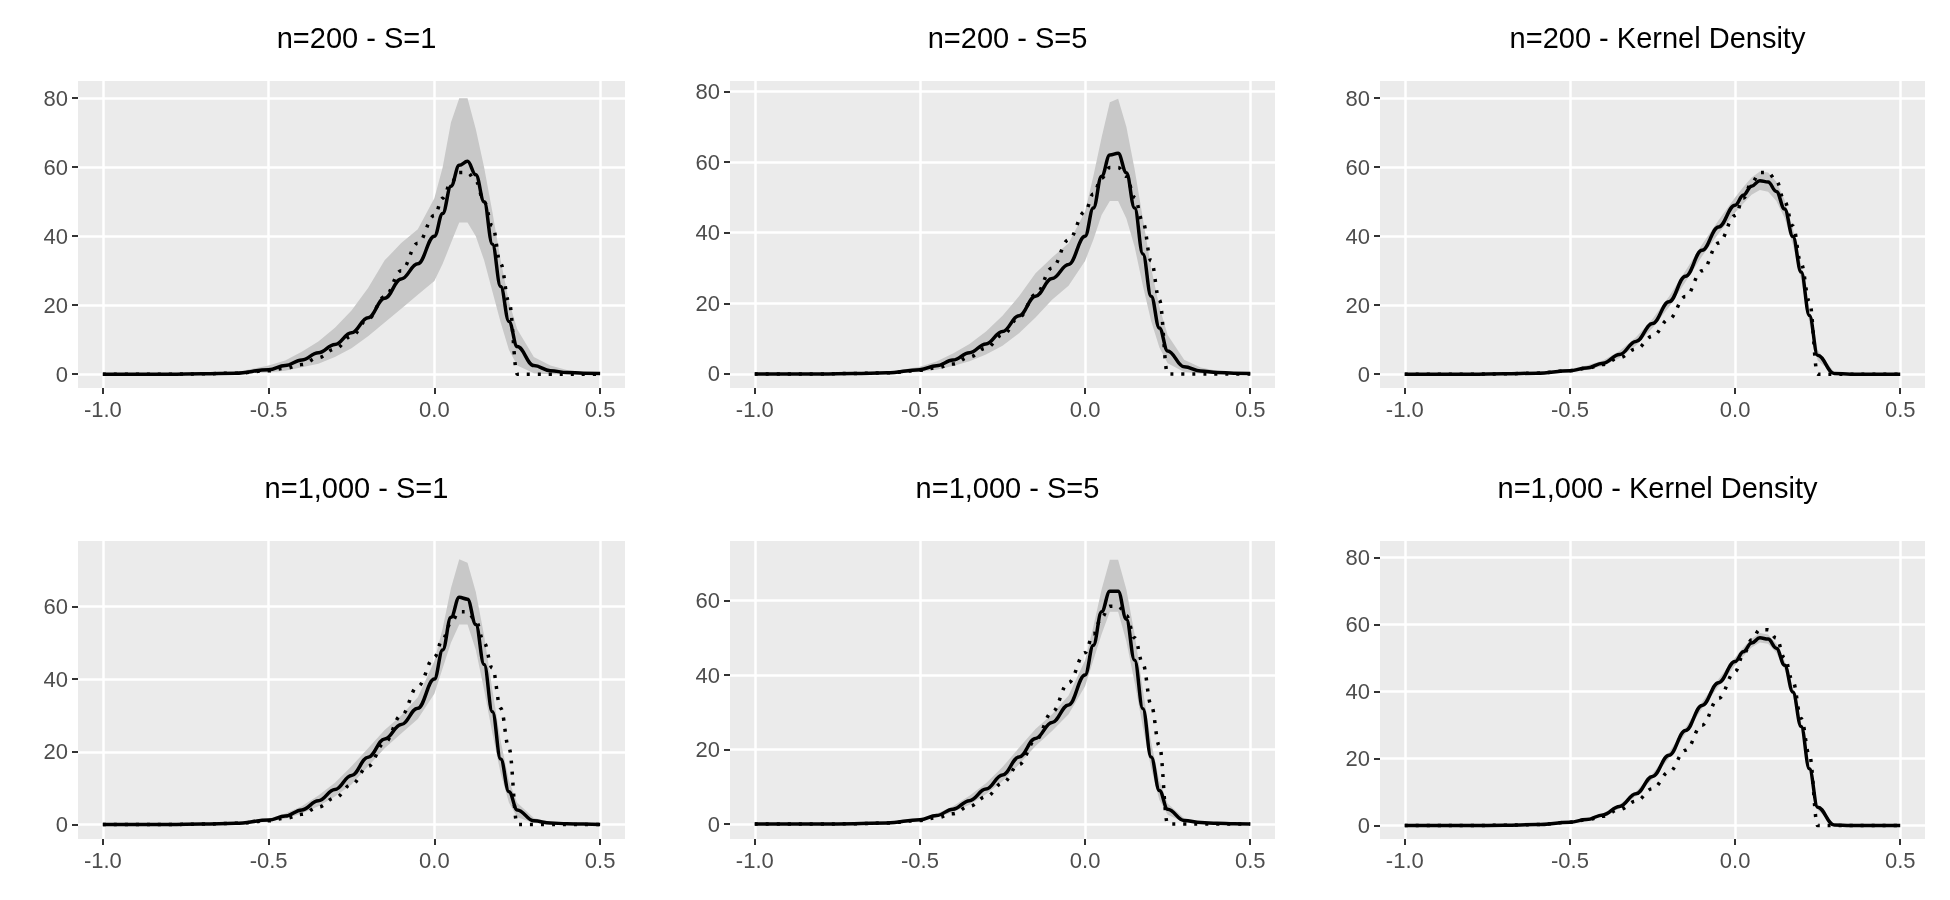 This screenshot has height=900, width=1950. I want to click on chart-title: n=1,000 - S=5, so click(1007, 487).